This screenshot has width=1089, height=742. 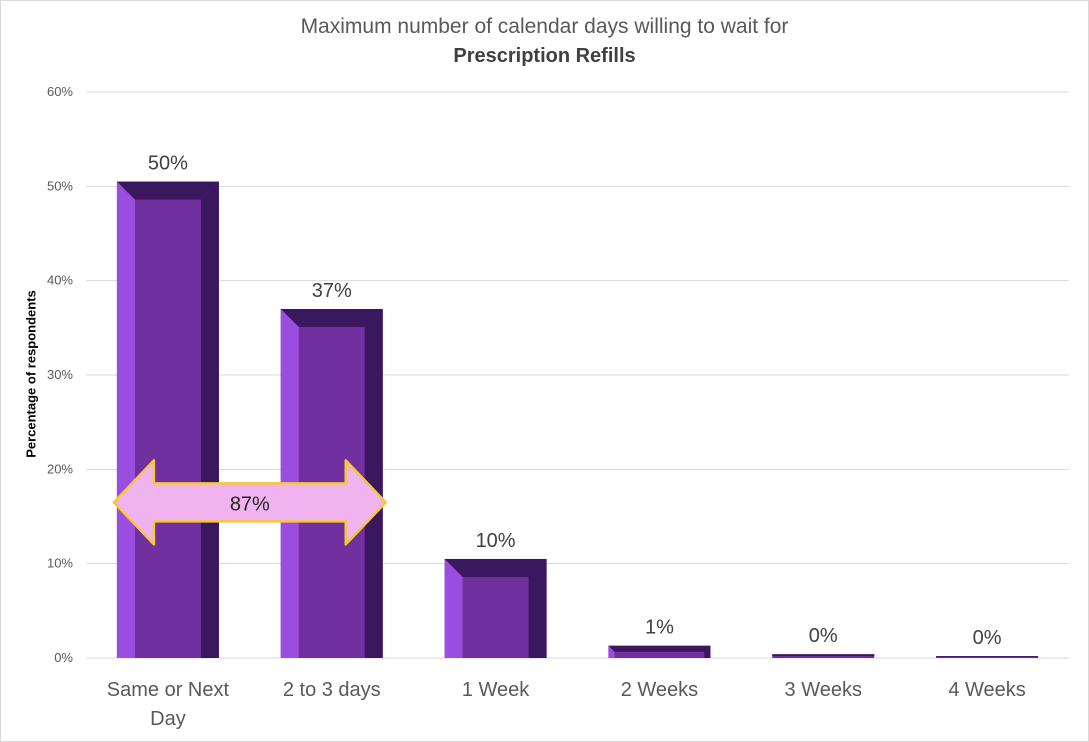 I want to click on data-label: 1%, so click(x=659, y=628).